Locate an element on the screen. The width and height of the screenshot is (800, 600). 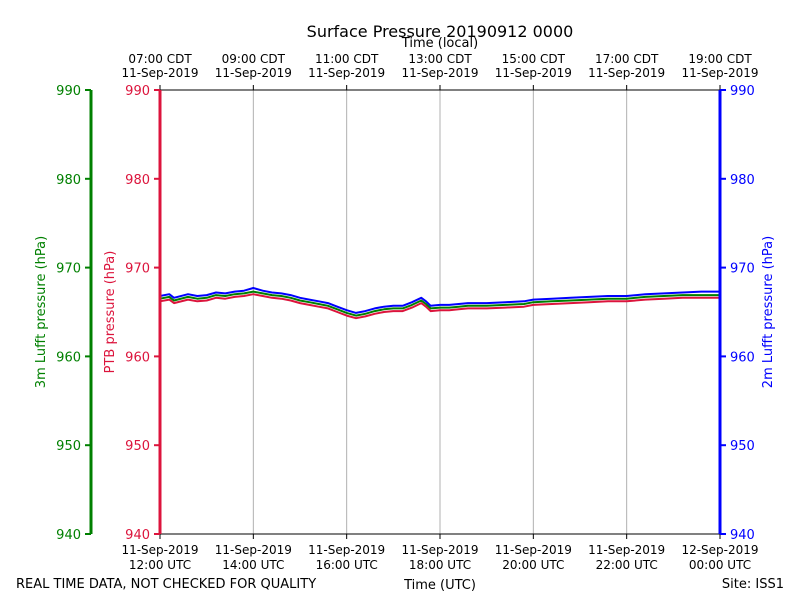
top-axis-label: Time (local) is located at coordinates (439, 43).